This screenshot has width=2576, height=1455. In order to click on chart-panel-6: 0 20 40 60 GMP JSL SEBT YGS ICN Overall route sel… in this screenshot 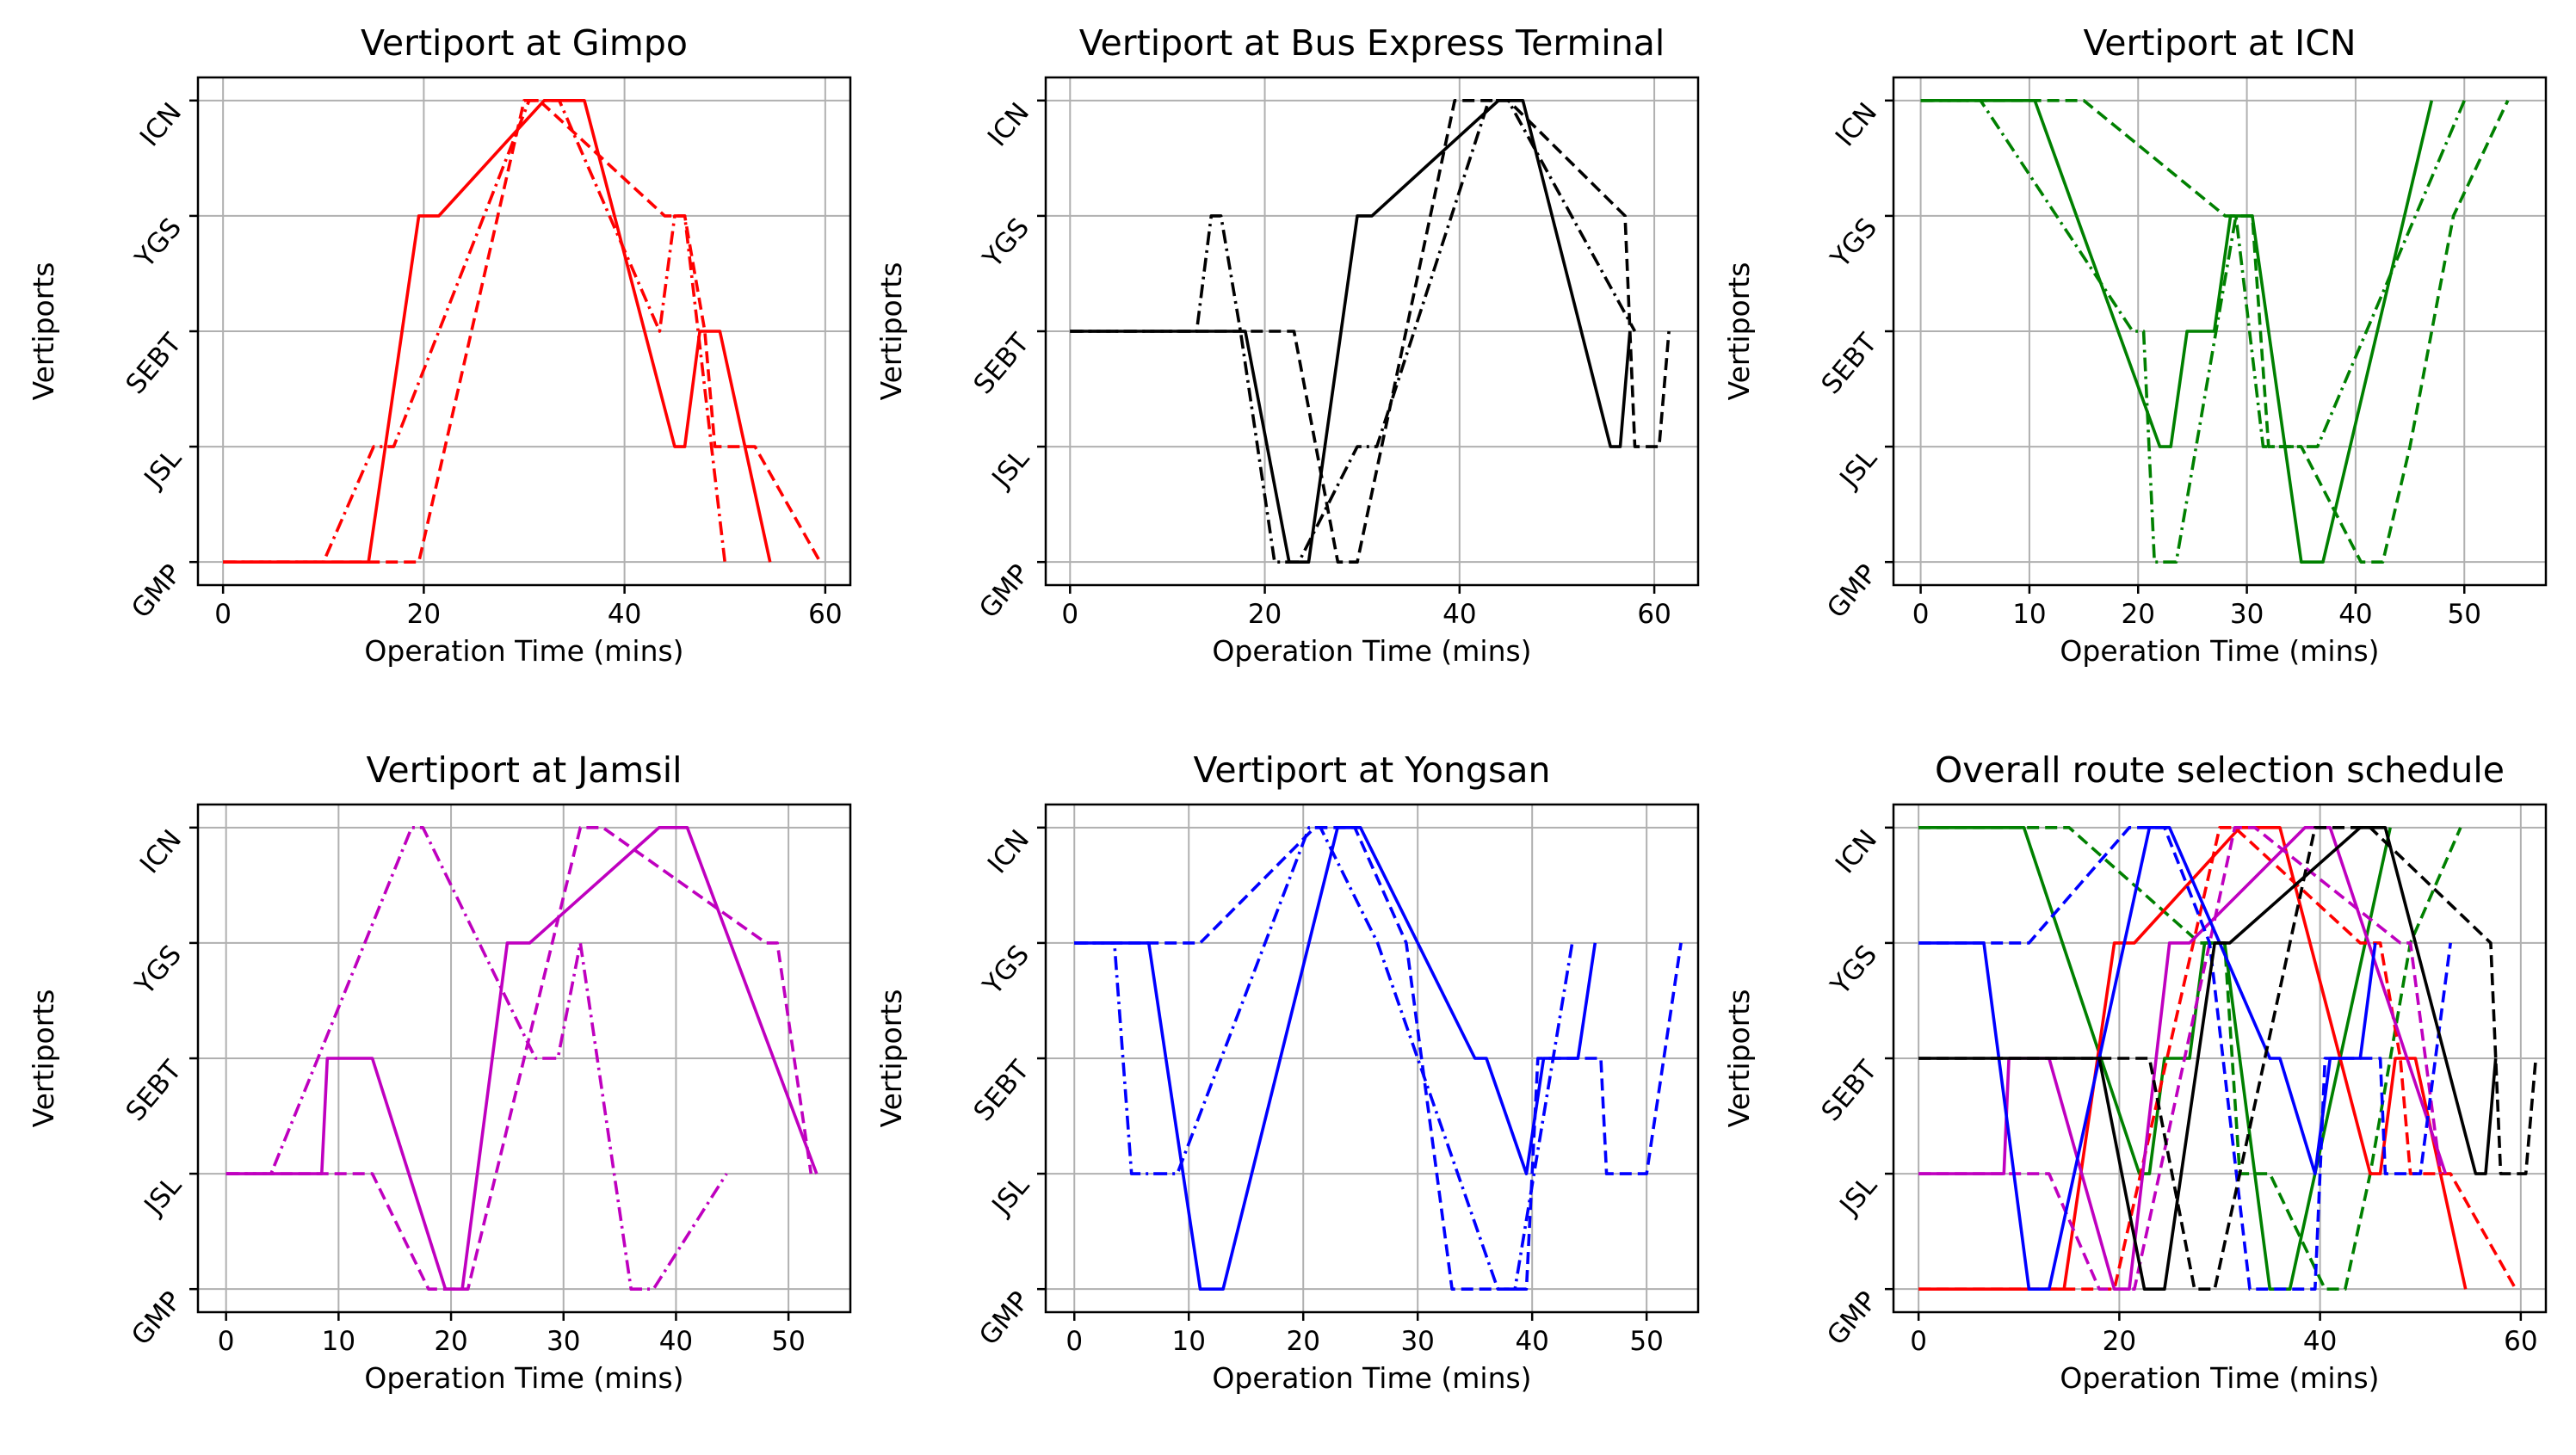, I will do `click(2135, 1072)`.